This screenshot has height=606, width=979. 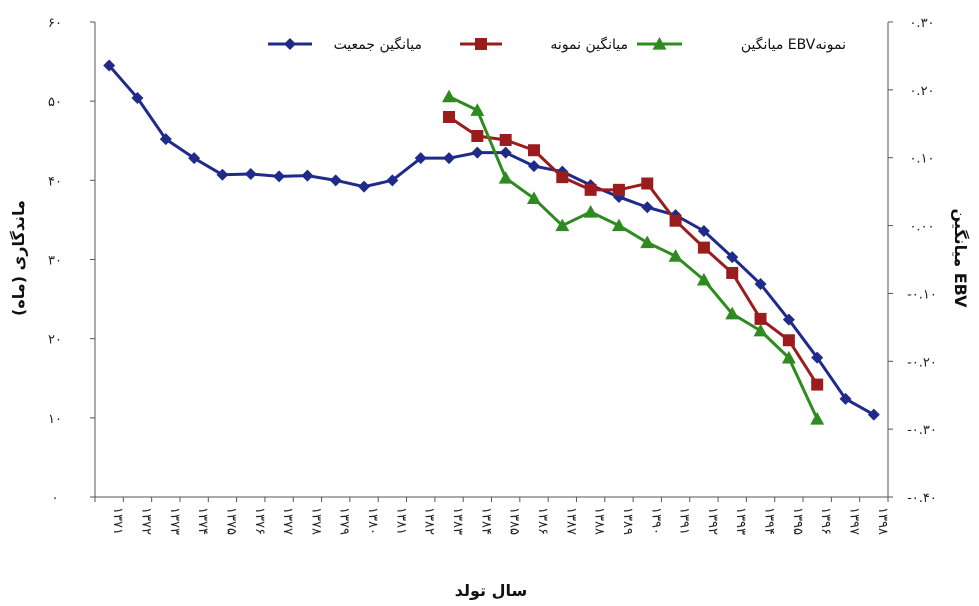 I want to click on x-tick-label: ۱۳۹۶, so click(x=825, y=521).